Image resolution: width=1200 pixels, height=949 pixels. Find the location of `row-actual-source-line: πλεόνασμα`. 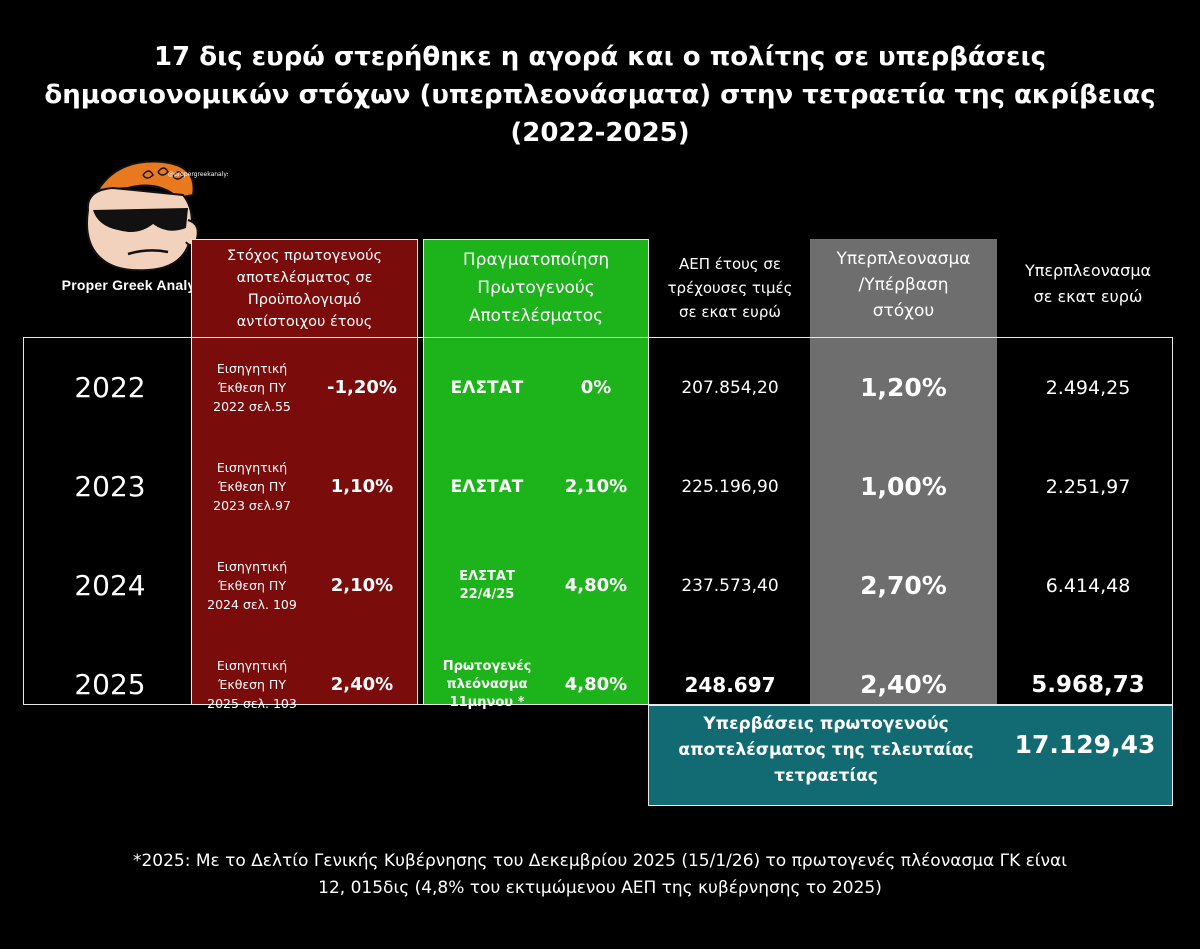

row-actual-source-line: πλεόνασμα is located at coordinates (487, 684).